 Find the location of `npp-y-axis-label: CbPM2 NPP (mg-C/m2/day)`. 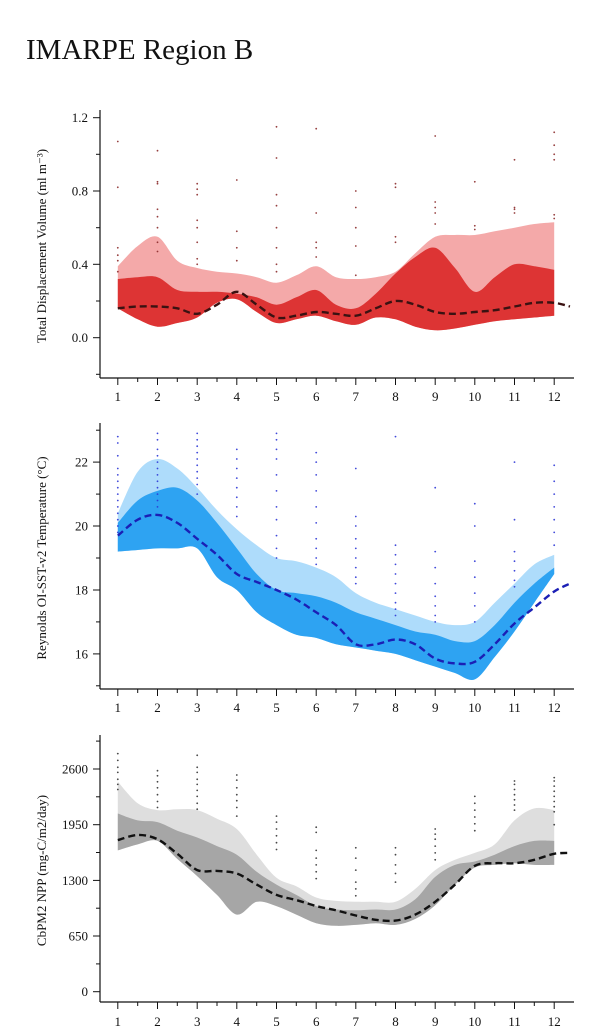

npp-y-axis-label: CbPM2 NPP (mg-C/m2/day) is located at coordinates (41, 870).